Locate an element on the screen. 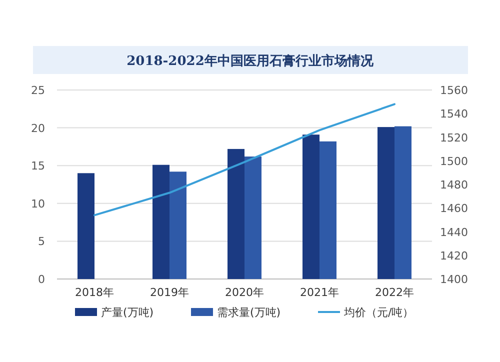  y-tick-label: 20 is located at coordinates (38, 128).